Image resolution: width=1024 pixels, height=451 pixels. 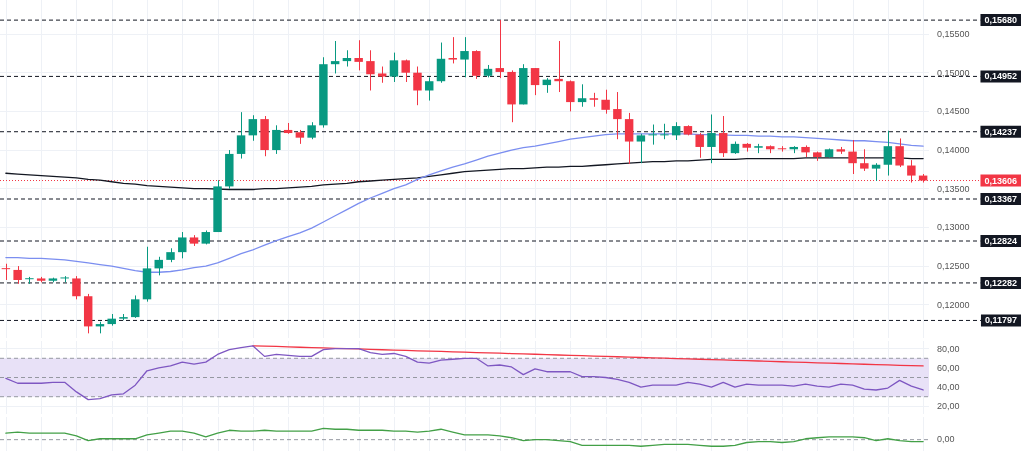 I want to click on ref-line-label: 0,13367, so click(x=1001, y=198).